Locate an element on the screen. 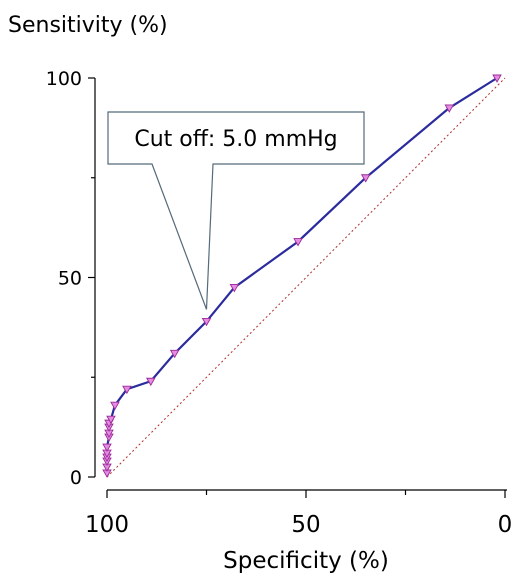  y-axis-label: Sensitivity (%) is located at coordinates (88, 25).